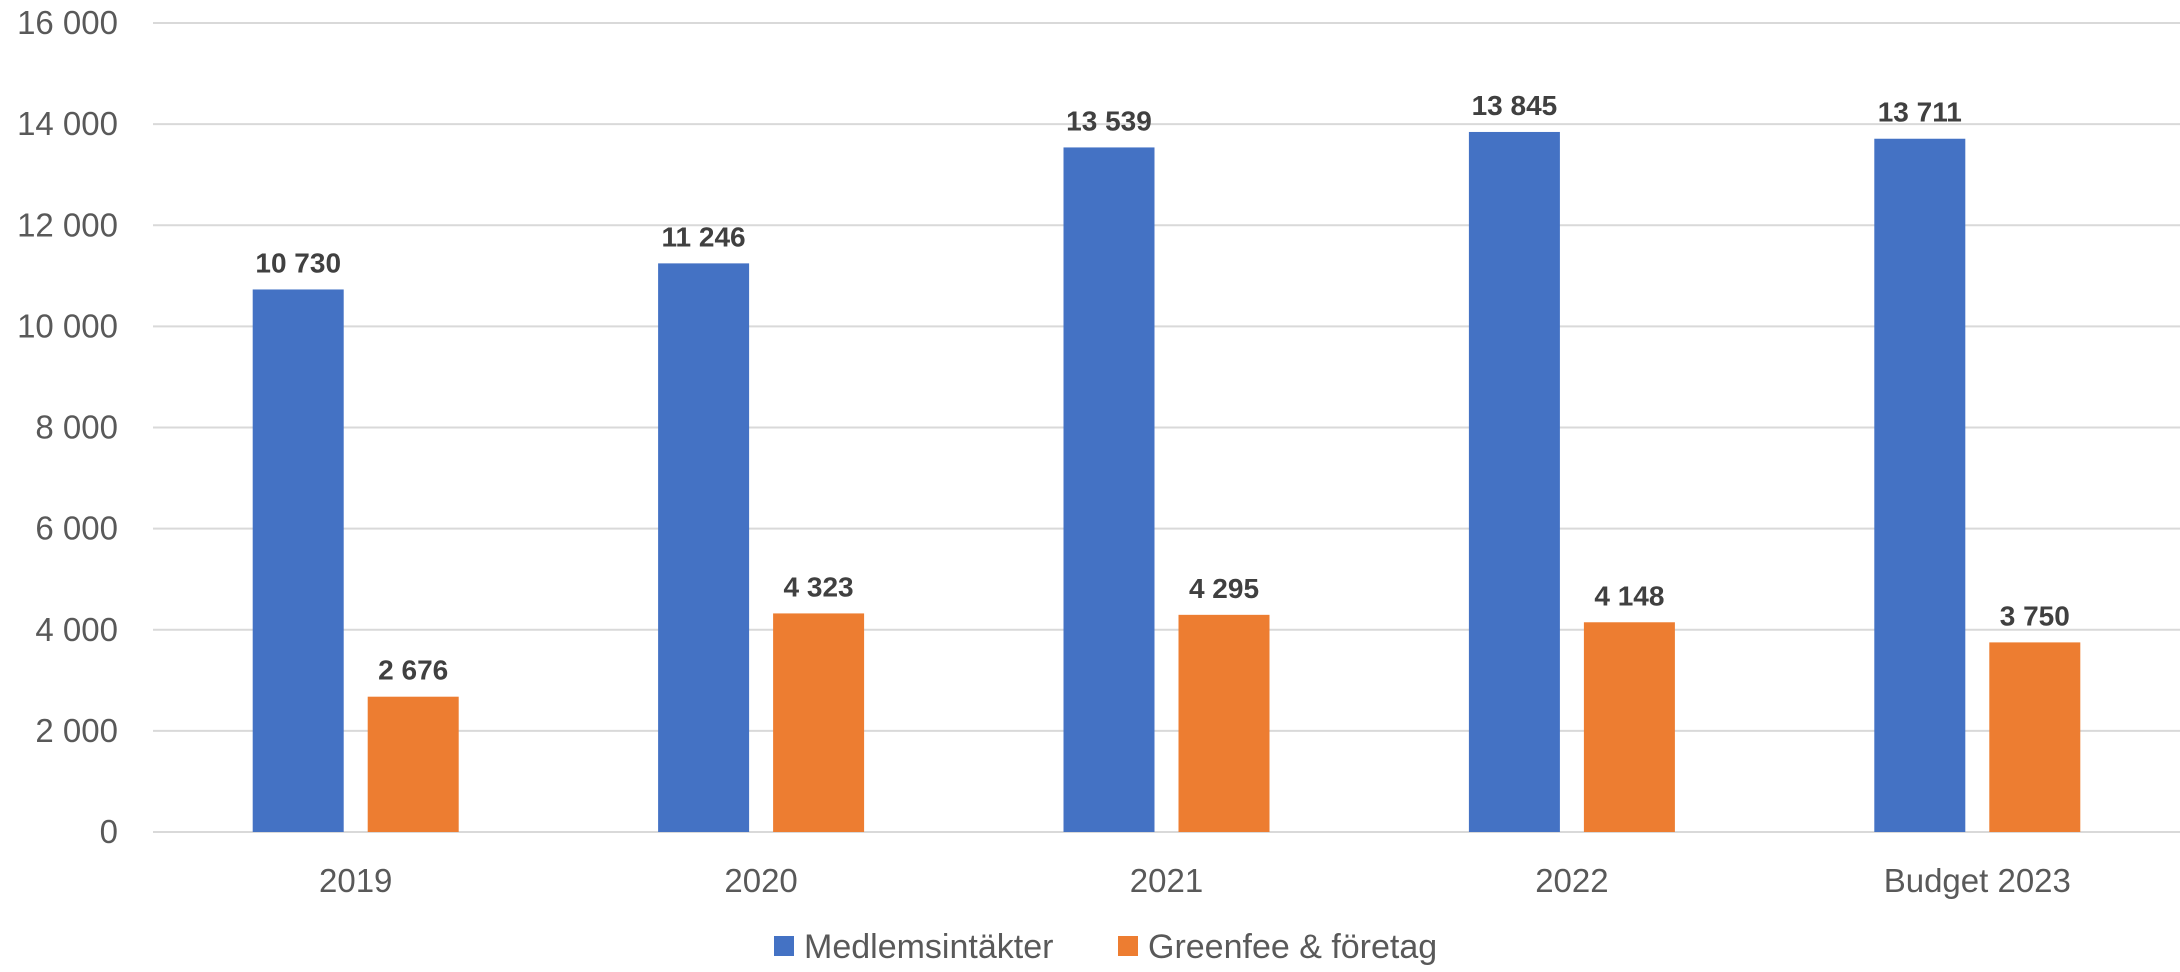  What do you see at coordinates (76, 629) in the screenshot?
I see `y-tick-label: 4 000` at bounding box center [76, 629].